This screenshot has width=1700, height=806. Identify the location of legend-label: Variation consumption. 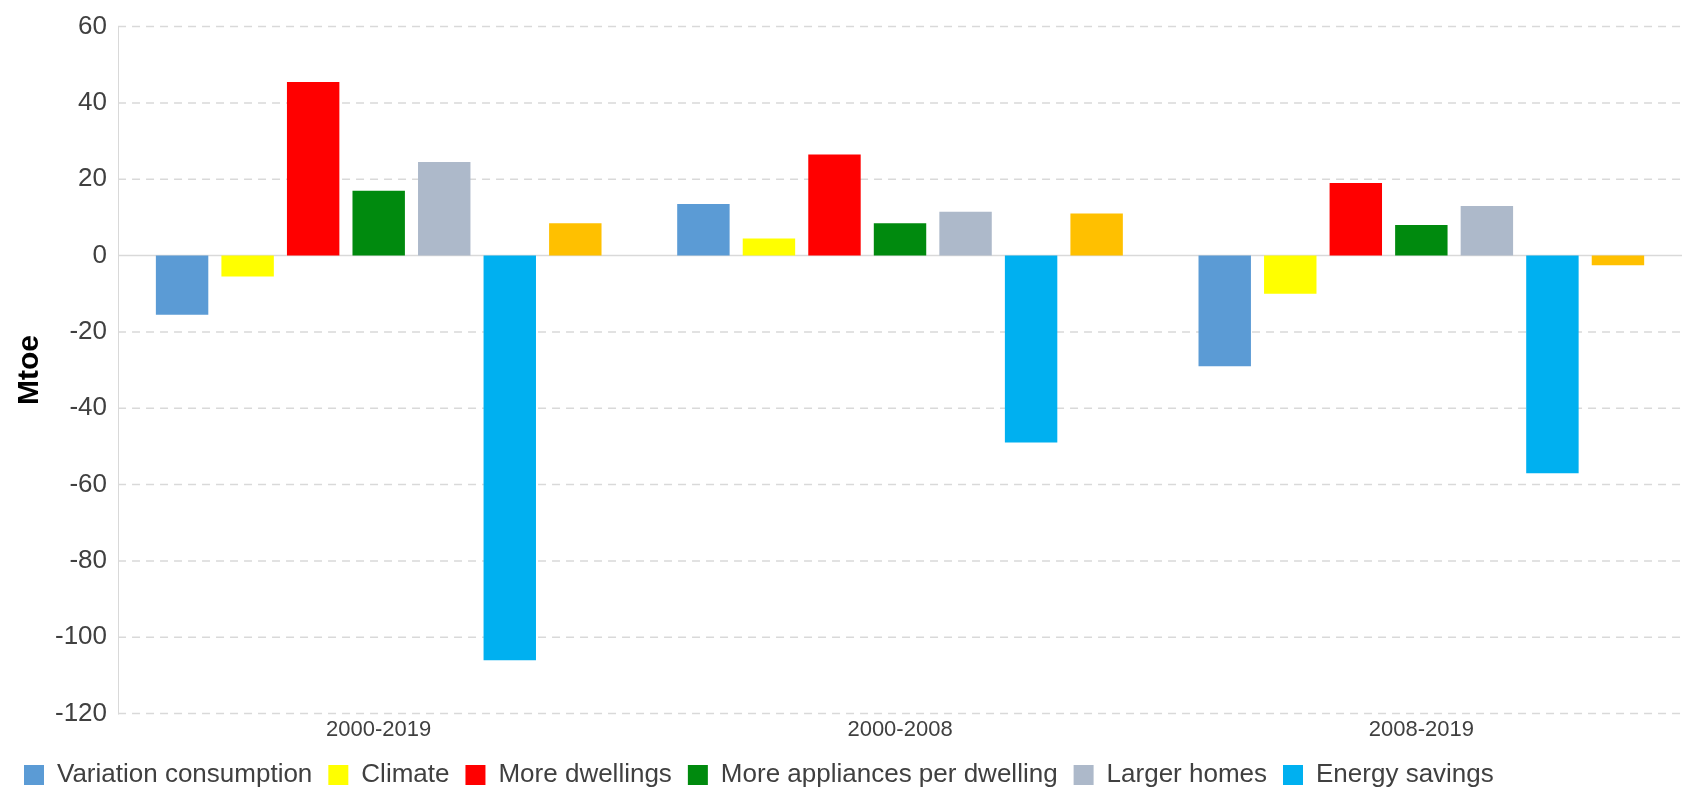
(185, 773).